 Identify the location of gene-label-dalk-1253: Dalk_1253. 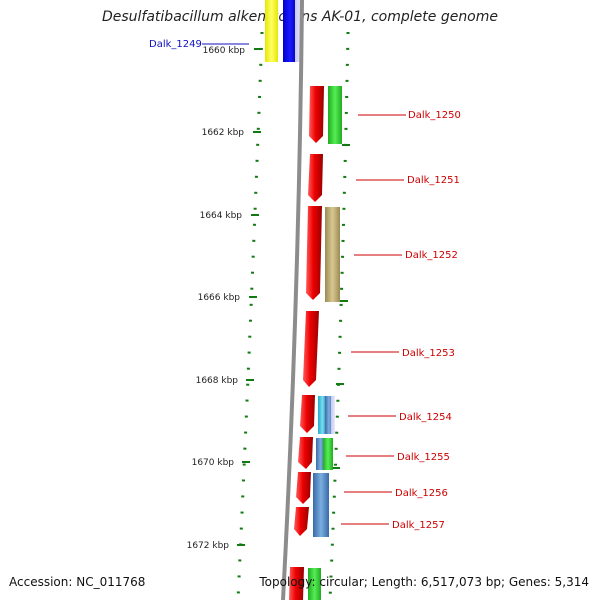
(428, 353).